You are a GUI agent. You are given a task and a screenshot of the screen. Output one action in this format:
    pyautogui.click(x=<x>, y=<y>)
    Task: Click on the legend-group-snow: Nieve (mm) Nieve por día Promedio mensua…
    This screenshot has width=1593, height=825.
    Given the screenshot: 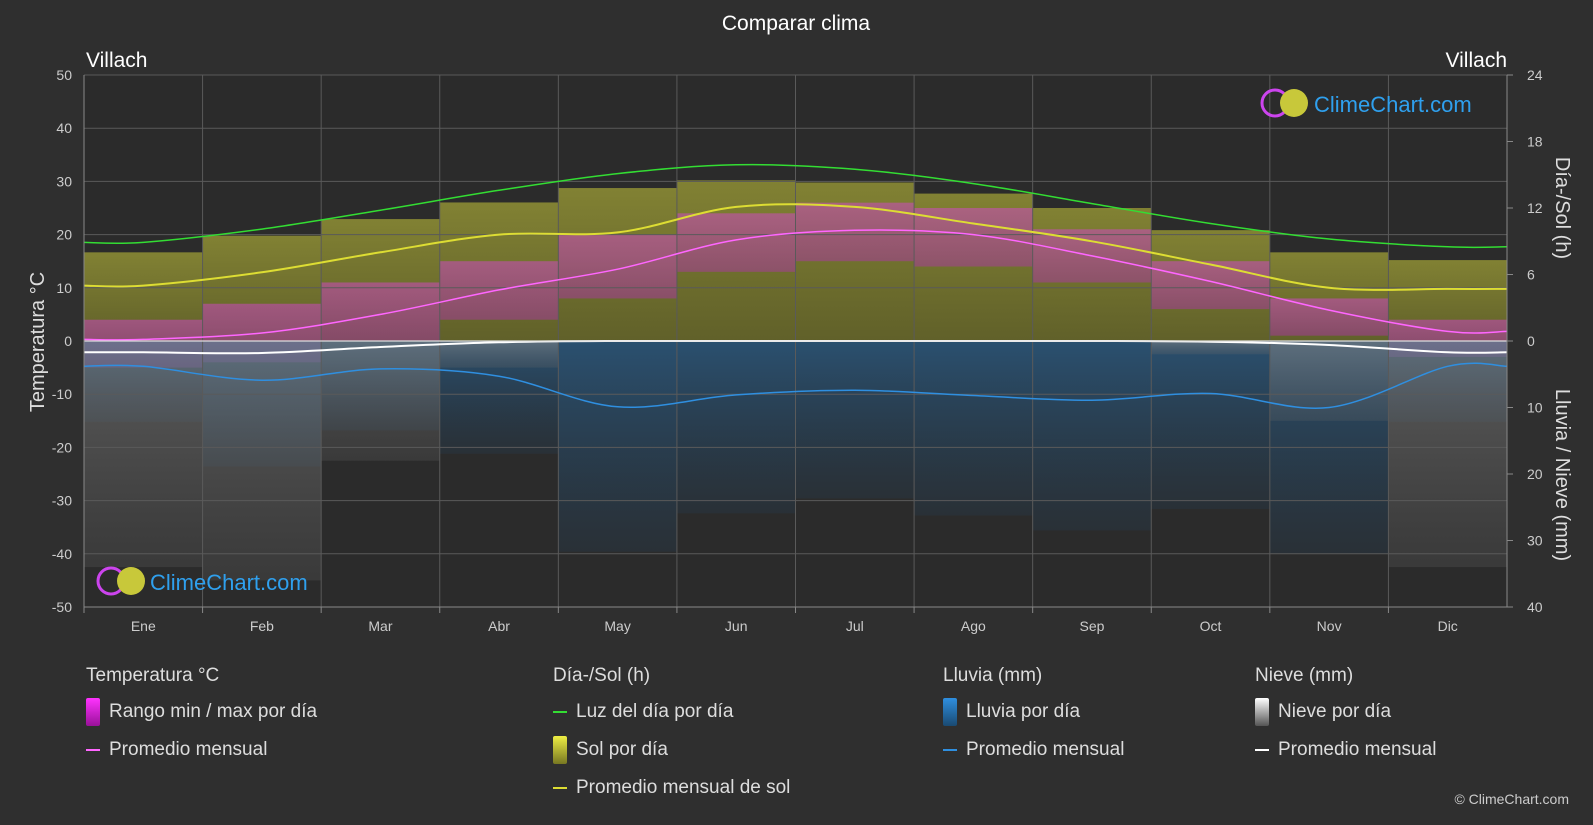 What is the action you would take?
    pyautogui.click(x=1345, y=717)
    